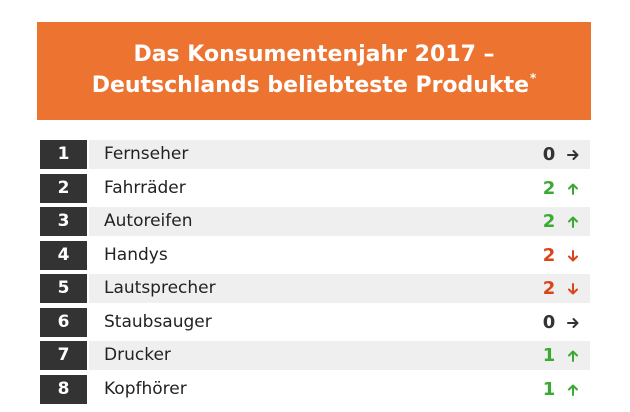  What do you see at coordinates (63, 188) in the screenshot?
I see `rank-badge: 2` at bounding box center [63, 188].